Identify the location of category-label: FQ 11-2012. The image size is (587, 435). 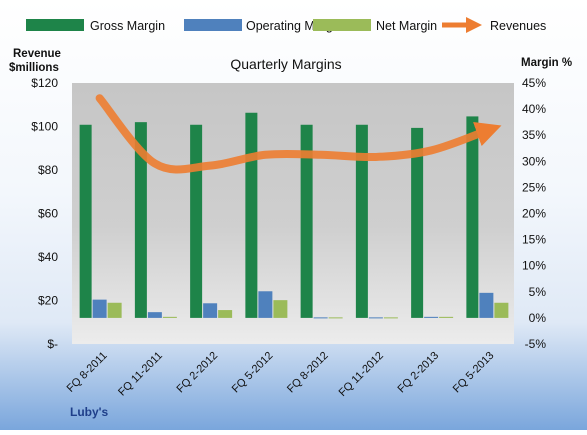
(361, 374).